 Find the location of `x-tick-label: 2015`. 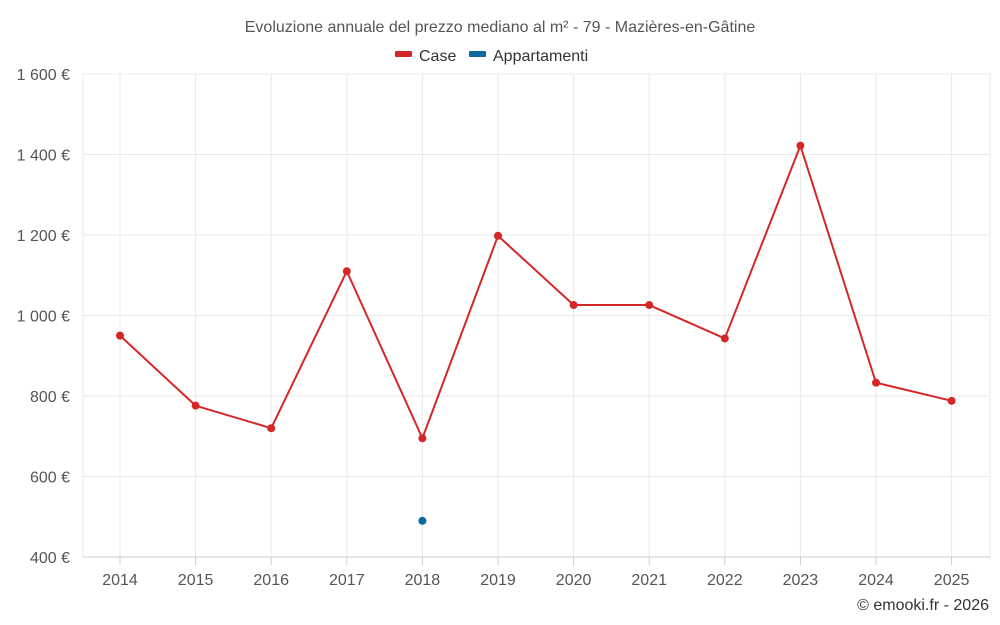

x-tick-label: 2015 is located at coordinates (196, 580).